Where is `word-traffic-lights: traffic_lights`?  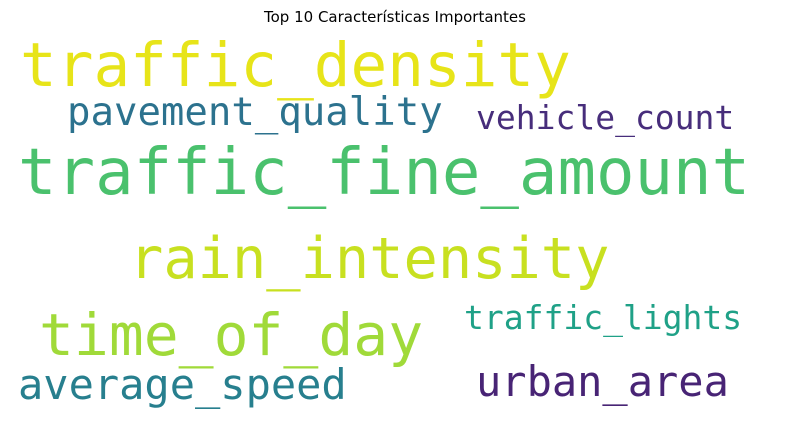
word-traffic-lights: traffic_lights is located at coordinates (603, 317).